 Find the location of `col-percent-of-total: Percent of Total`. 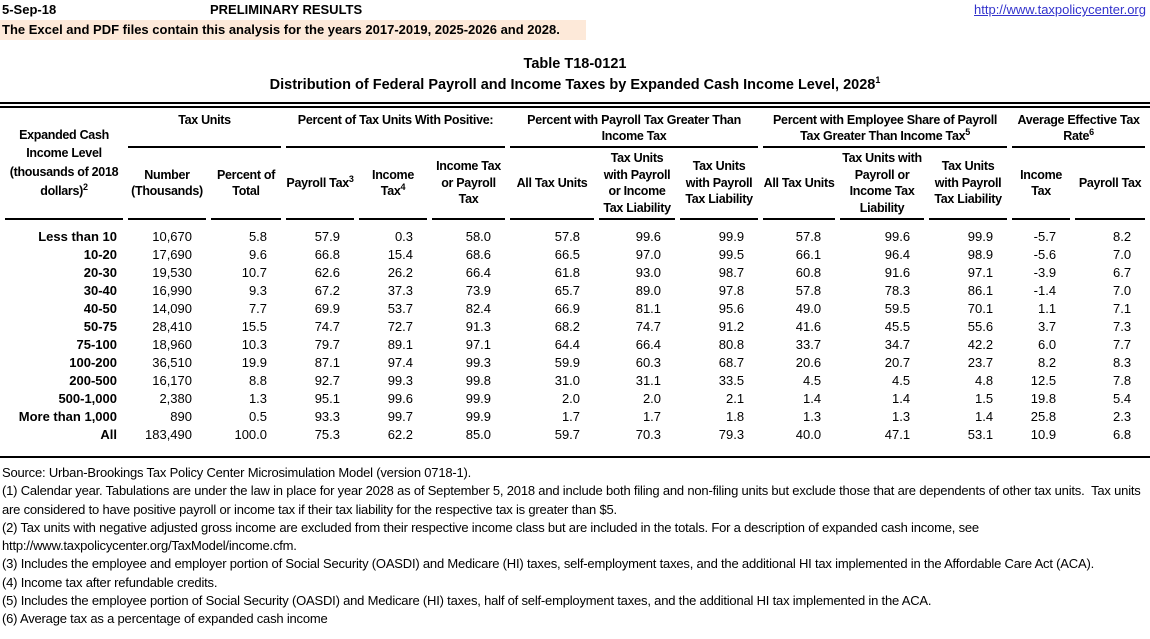

col-percent-of-total: Percent of Total is located at coordinates (246, 184).